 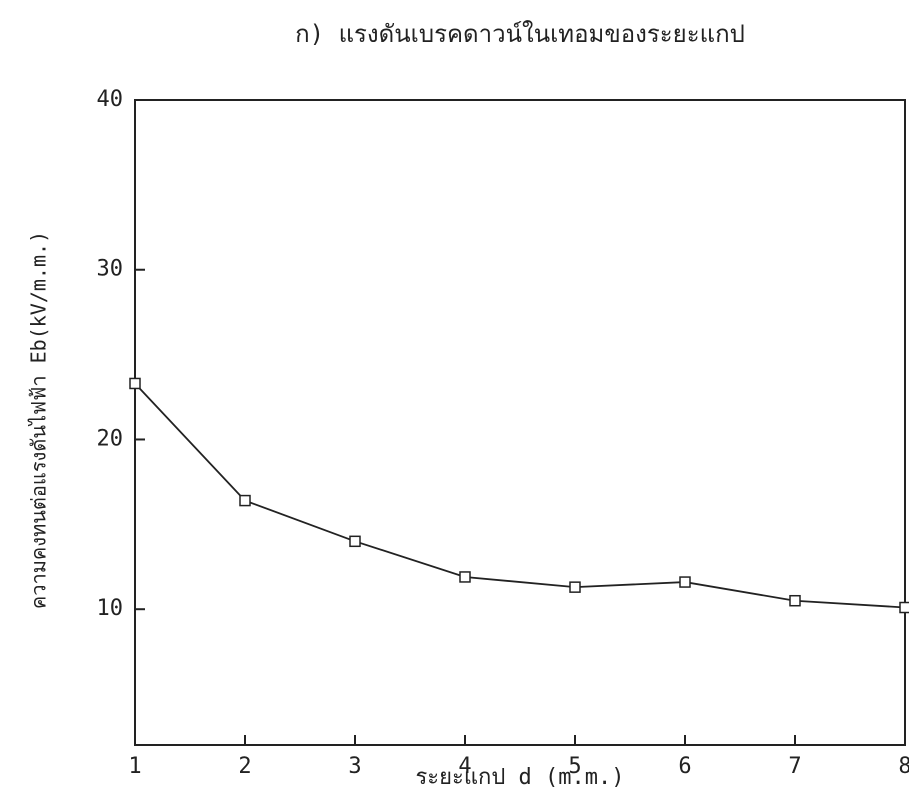 What do you see at coordinates (794, 766) in the screenshot?
I see `x-tick-label: 7` at bounding box center [794, 766].